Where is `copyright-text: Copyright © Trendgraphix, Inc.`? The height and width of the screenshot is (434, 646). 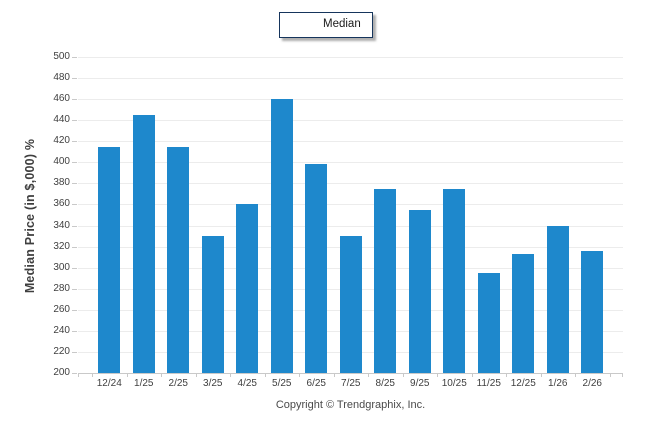 copyright-text: Copyright © Trendgraphix, Inc. is located at coordinates (350, 405).